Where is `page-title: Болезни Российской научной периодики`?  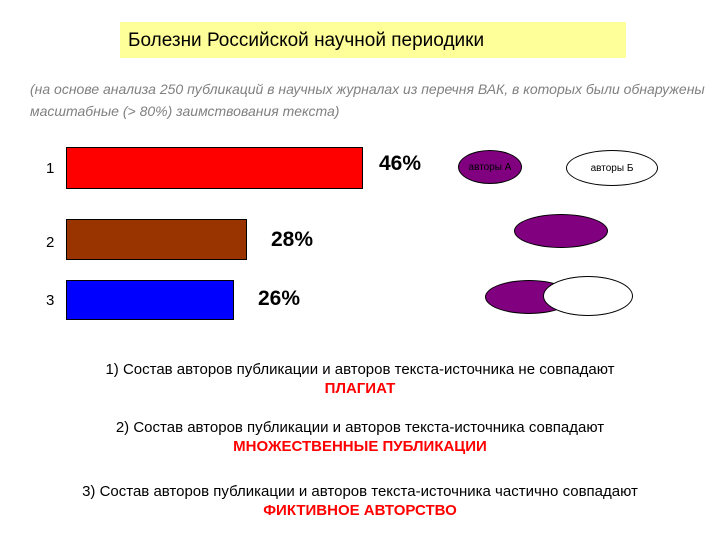 page-title: Болезни Российской научной периодики is located at coordinates (306, 40).